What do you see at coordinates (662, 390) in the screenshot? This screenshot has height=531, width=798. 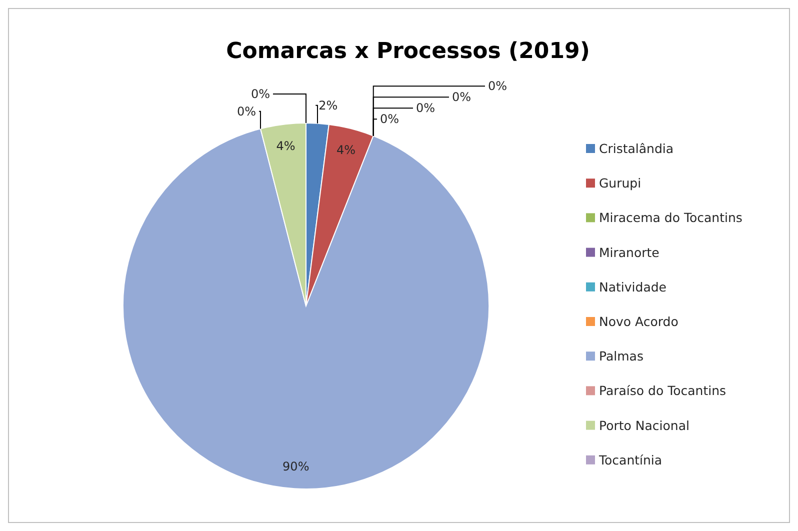 I see `legend-label: Paraíso do Tocantins` at bounding box center [662, 390].